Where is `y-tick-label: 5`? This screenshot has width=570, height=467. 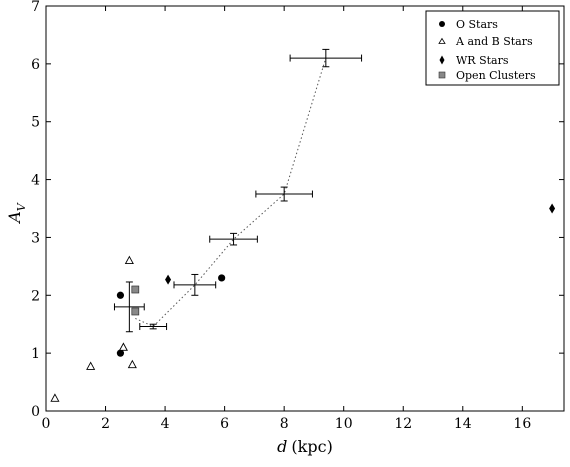 y-tick-label: 5 is located at coordinates (35, 123).